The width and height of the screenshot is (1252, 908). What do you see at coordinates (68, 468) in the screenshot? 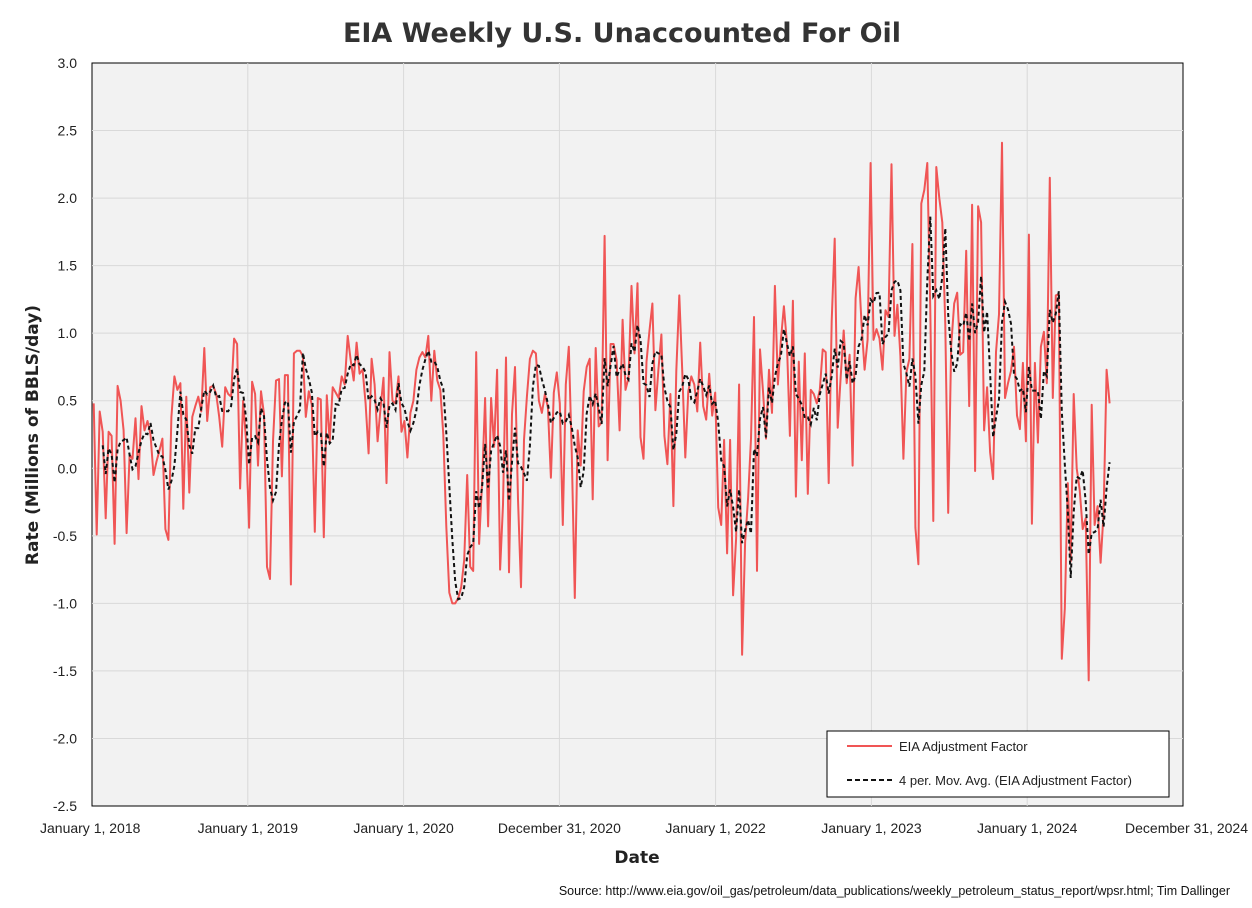
I see `y-tick-label: 0.0` at bounding box center [68, 468].